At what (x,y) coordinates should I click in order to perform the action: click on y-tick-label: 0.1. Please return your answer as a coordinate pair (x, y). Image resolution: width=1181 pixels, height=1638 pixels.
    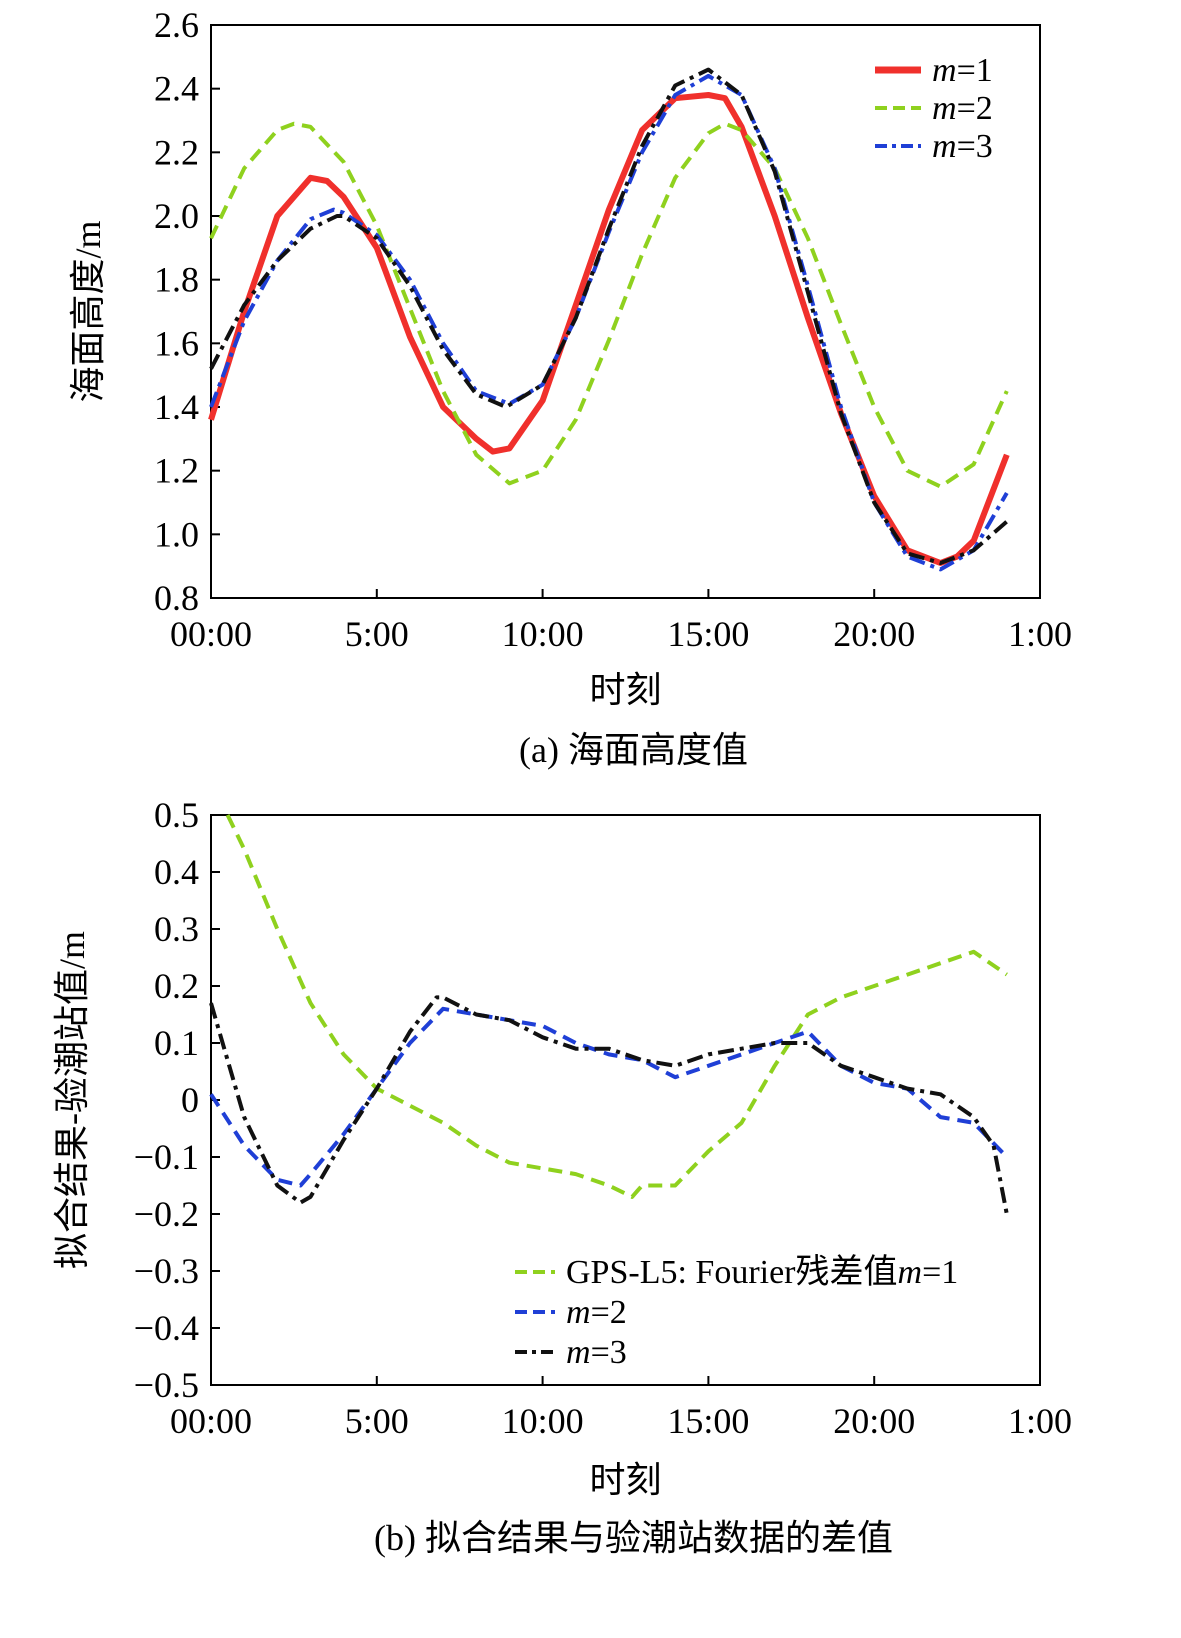
    Looking at the image, I should click on (176, 1043).